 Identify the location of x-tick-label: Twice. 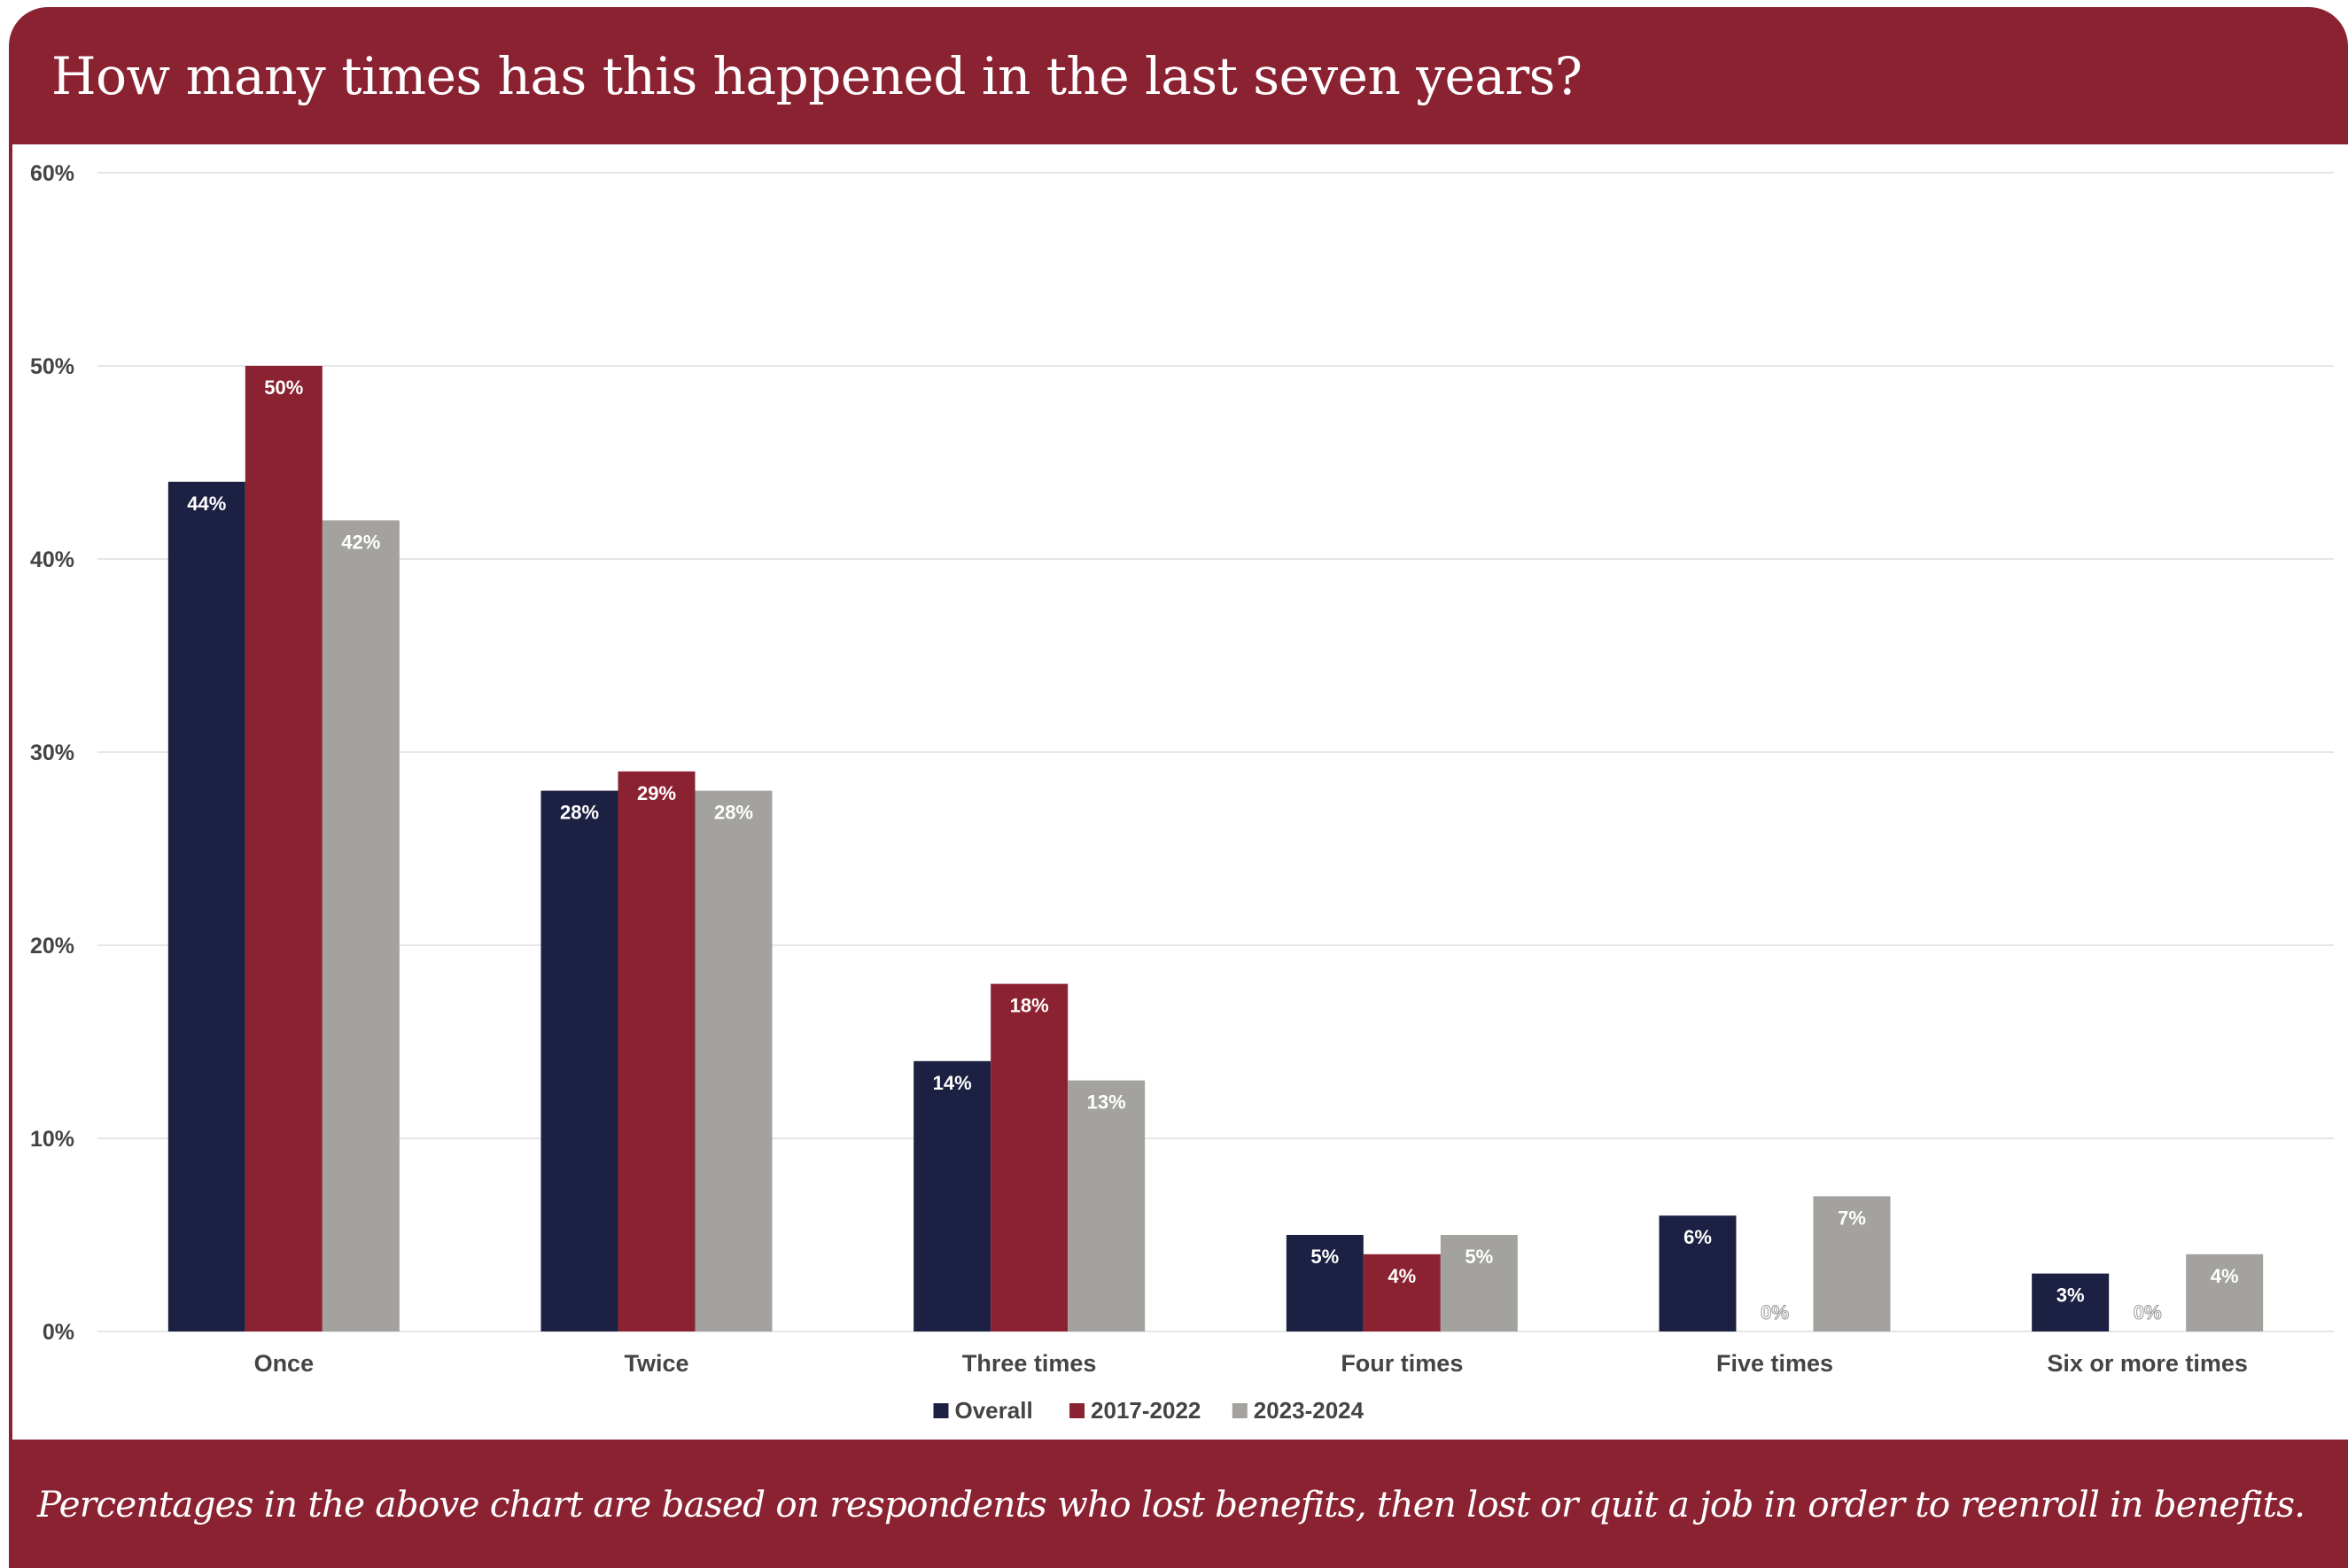
(656, 1363).